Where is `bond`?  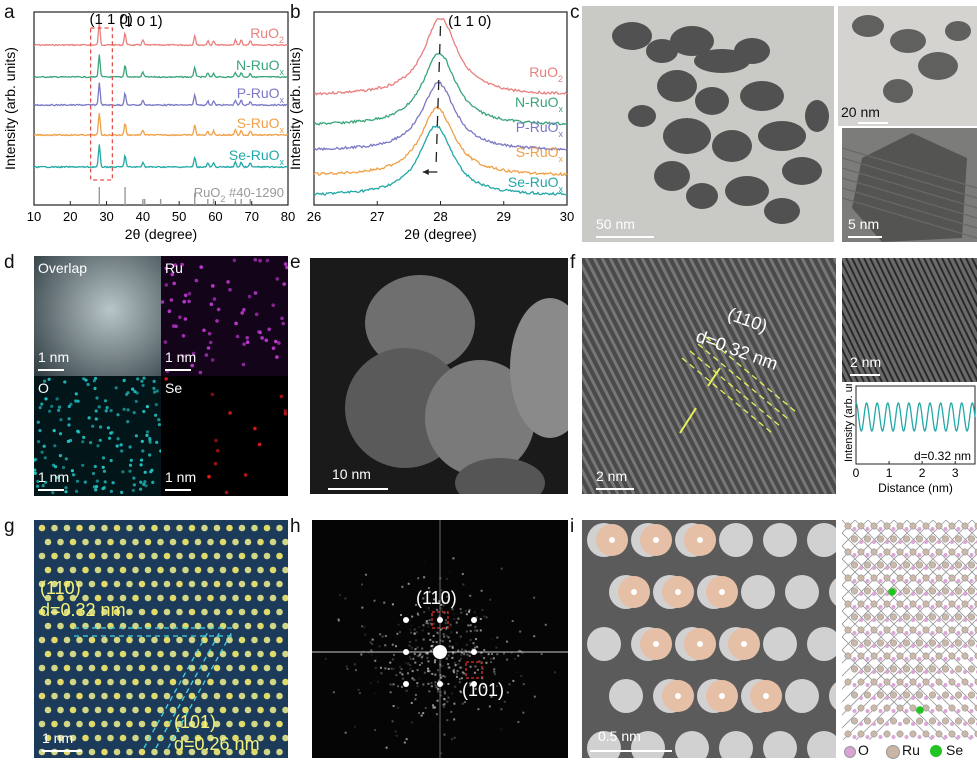 bond is located at coordinates (887, 694).